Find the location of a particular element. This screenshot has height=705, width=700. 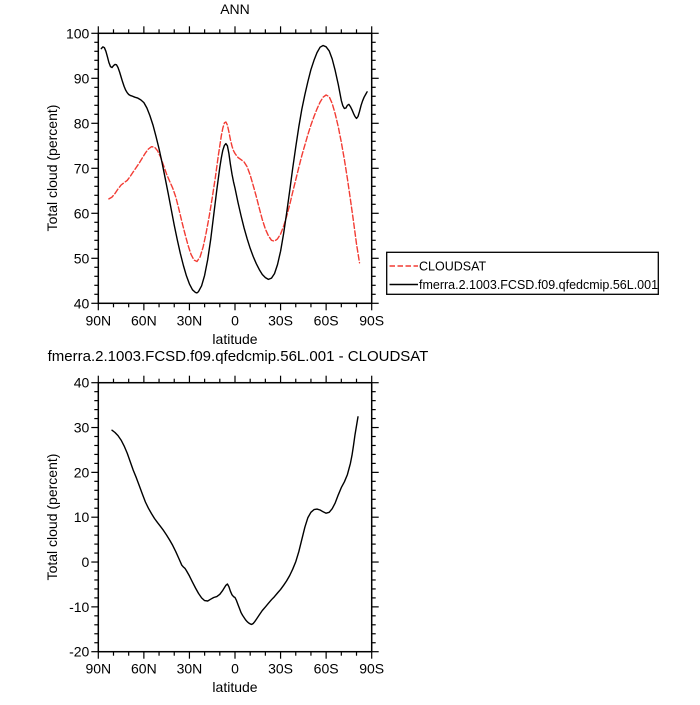

chart-ann-ylabel: Total cloud (percent) is located at coordinates (52, 168).